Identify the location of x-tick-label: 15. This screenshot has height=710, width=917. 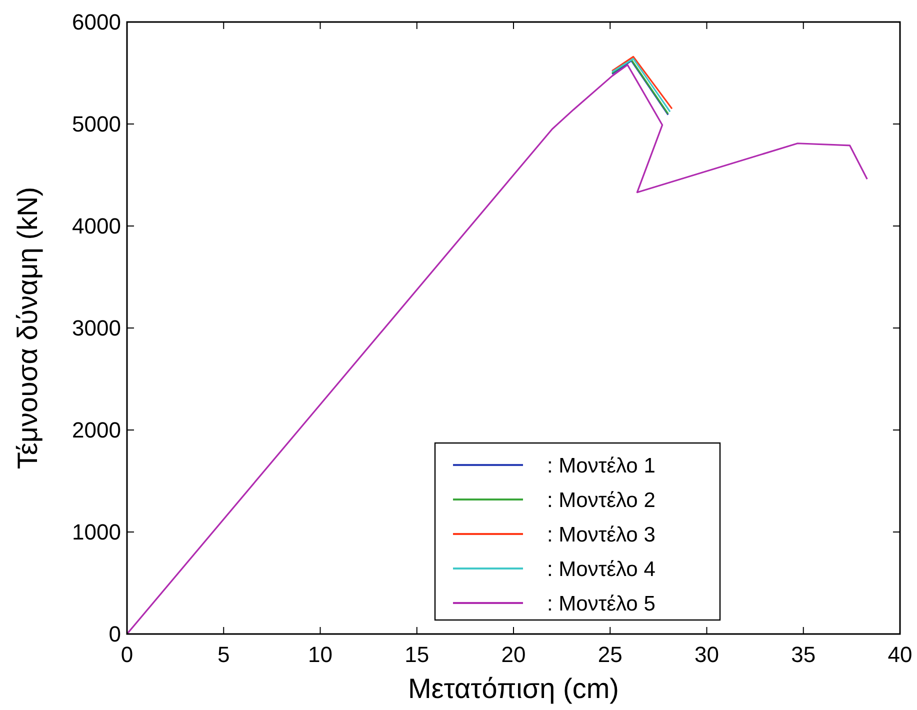
(417, 654).